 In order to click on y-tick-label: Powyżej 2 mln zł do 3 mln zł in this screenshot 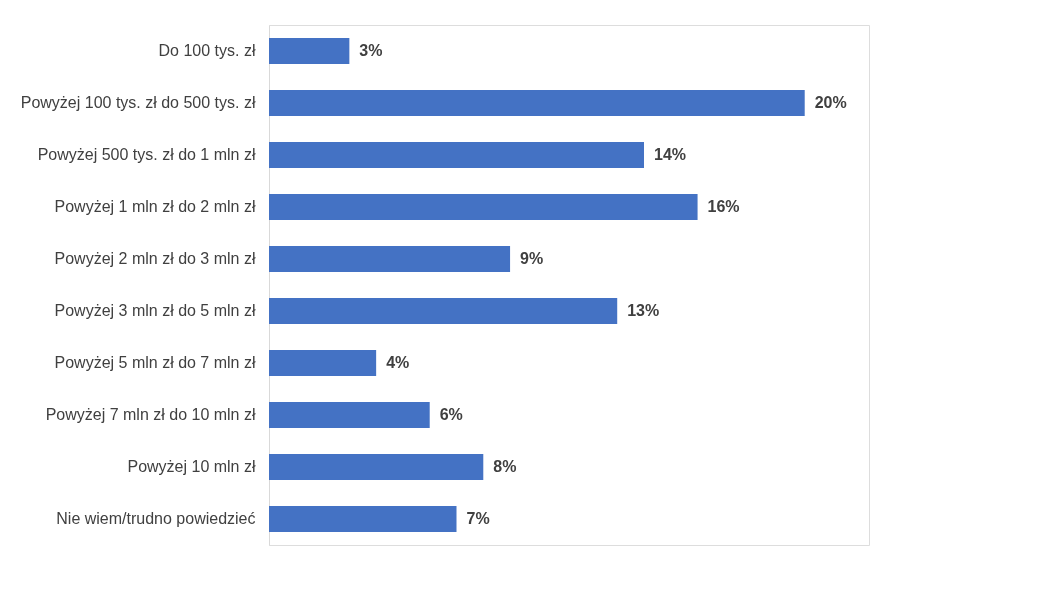, I will do `click(155, 258)`.